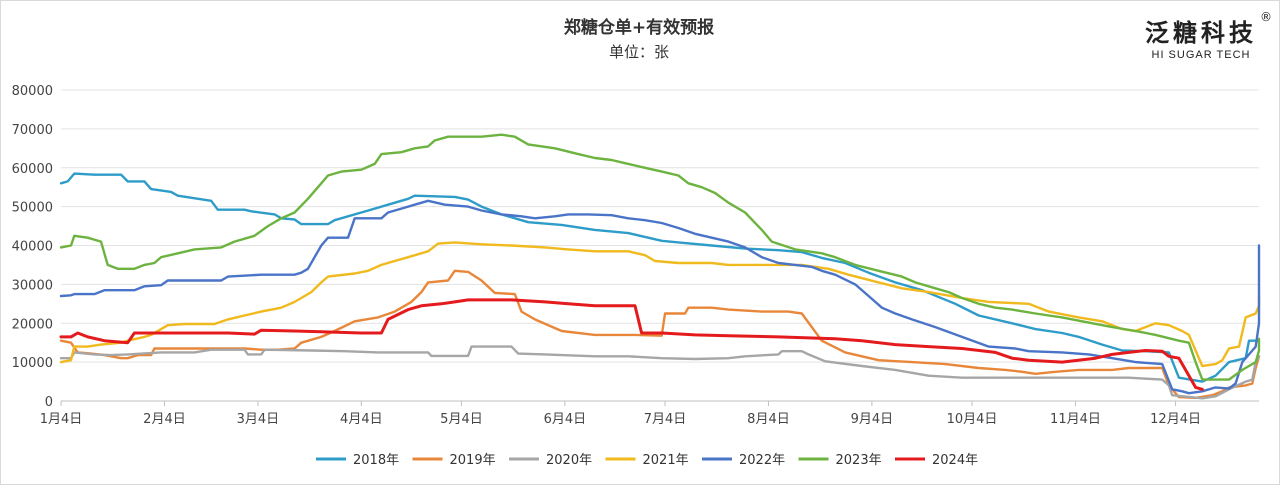 The width and height of the screenshot is (1280, 488). I want to click on y-tick-label: 40000, so click(32, 247).